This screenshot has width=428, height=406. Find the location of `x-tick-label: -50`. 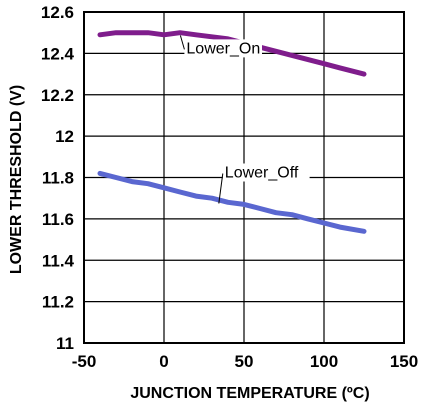

x-tick-label: -50 is located at coordinates (84, 361).